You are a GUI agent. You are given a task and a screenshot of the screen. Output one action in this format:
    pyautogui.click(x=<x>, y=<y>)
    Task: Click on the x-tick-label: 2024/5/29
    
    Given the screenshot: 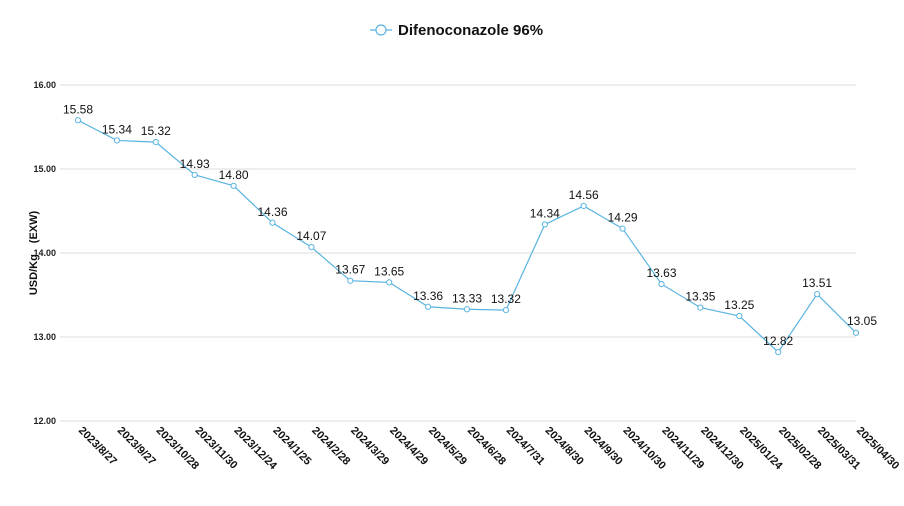 What is the action you would take?
    pyautogui.click(x=447, y=446)
    